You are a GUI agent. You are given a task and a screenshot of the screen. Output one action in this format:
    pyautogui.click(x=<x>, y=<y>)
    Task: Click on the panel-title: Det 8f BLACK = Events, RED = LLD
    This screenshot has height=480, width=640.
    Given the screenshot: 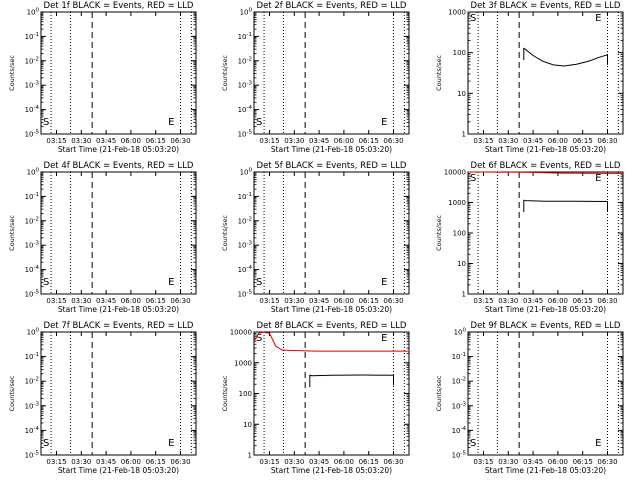 What is the action you would take?
    pyautogui.click(x=332, y=326)
    